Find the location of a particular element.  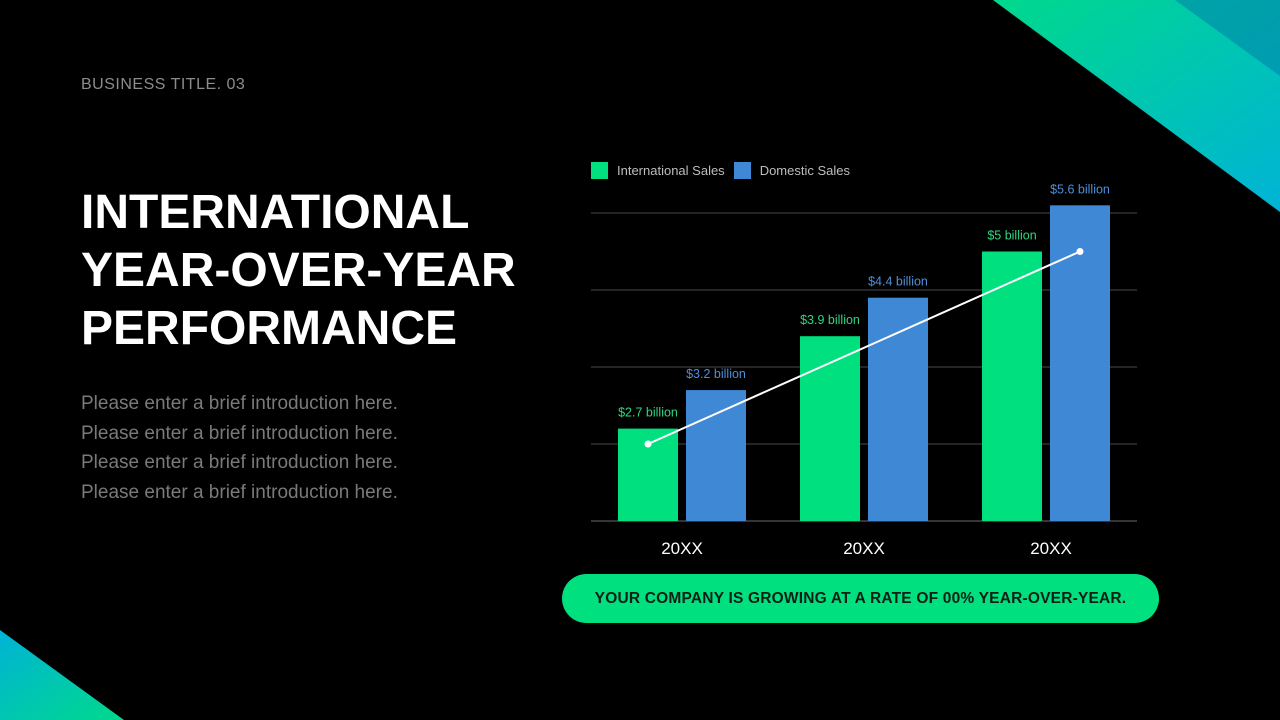

data-label-international: $2.7 billion is located at coordinates (648, 413).